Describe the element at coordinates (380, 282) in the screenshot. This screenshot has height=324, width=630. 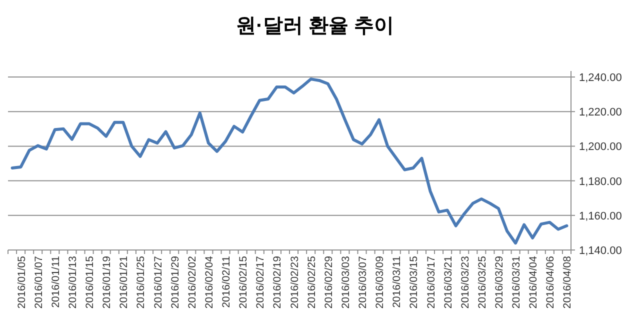
I see `x-tick-label: 2016/03/09` at that location.